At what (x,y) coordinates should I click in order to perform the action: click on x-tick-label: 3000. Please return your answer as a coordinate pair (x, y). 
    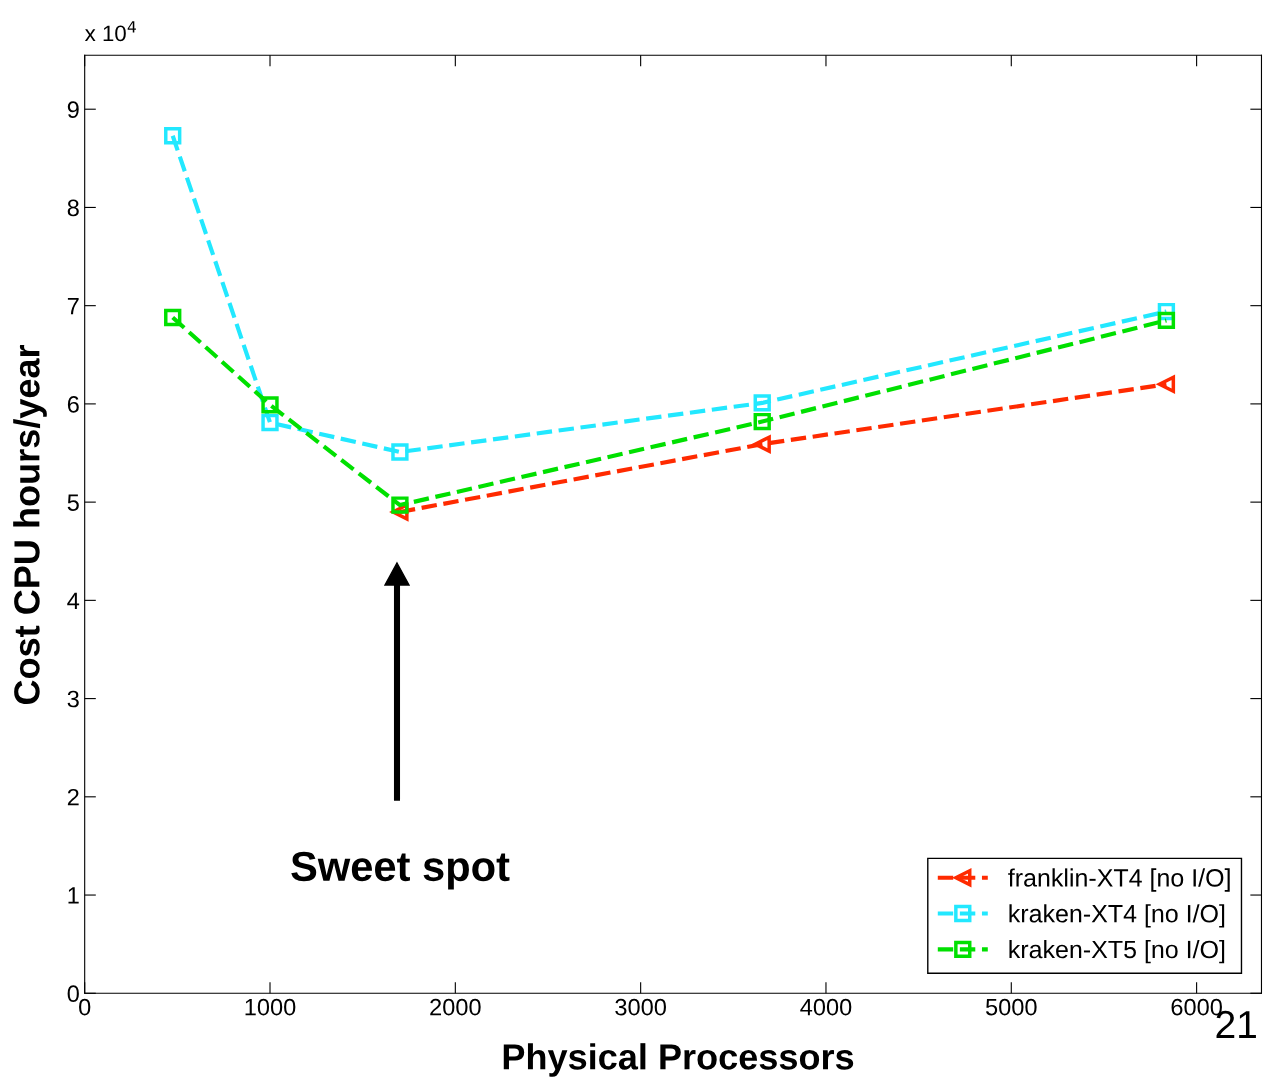
    Looking at the image, I should click on (640, 1007).